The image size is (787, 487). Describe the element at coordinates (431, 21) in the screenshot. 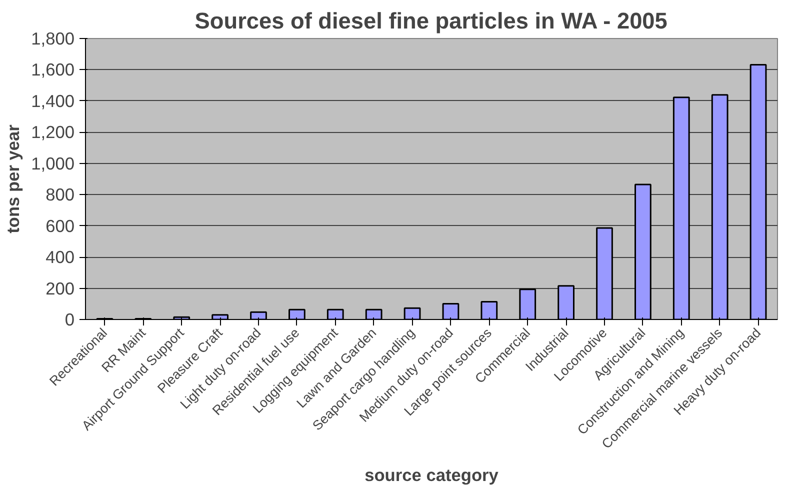

I see `chart-title: Sources of diesel fine particles in WA - 2005` at that location.